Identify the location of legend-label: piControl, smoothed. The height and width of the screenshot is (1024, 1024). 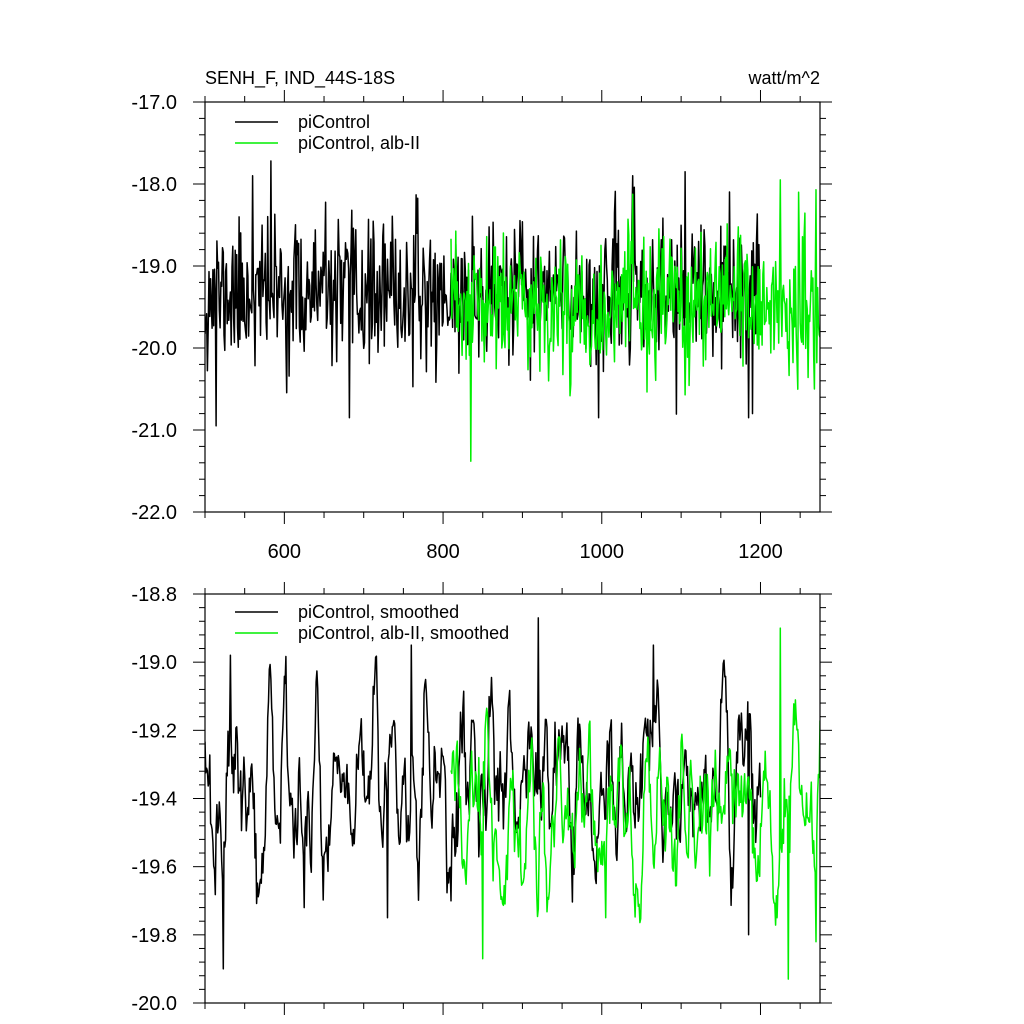
(378, 612).